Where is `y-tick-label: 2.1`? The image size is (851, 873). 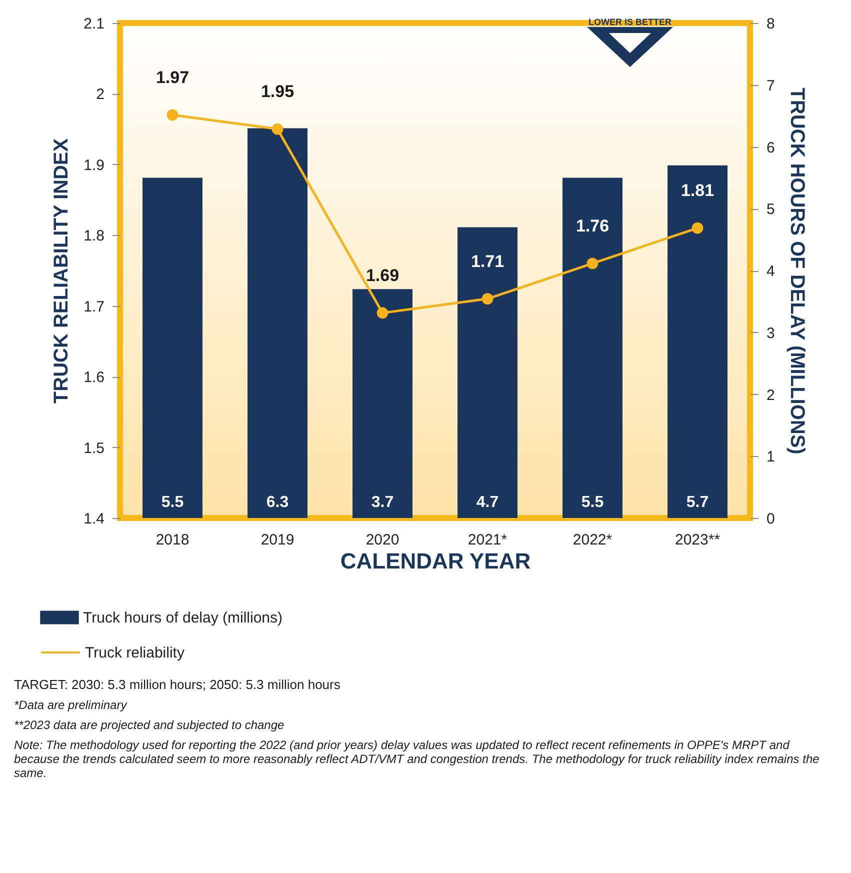 y-tick-label: 2.1 is located at coordinates (94, 24).